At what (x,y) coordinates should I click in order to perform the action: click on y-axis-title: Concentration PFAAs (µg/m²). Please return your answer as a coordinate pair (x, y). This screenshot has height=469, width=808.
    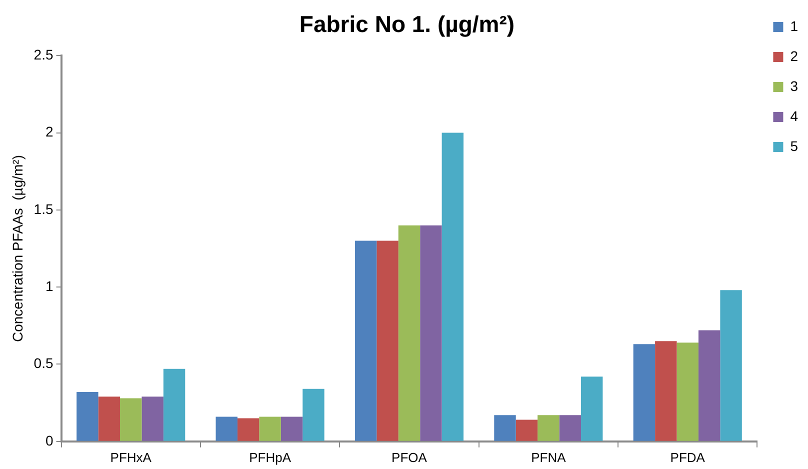
    Looking at the image, I should click on (17, 248).